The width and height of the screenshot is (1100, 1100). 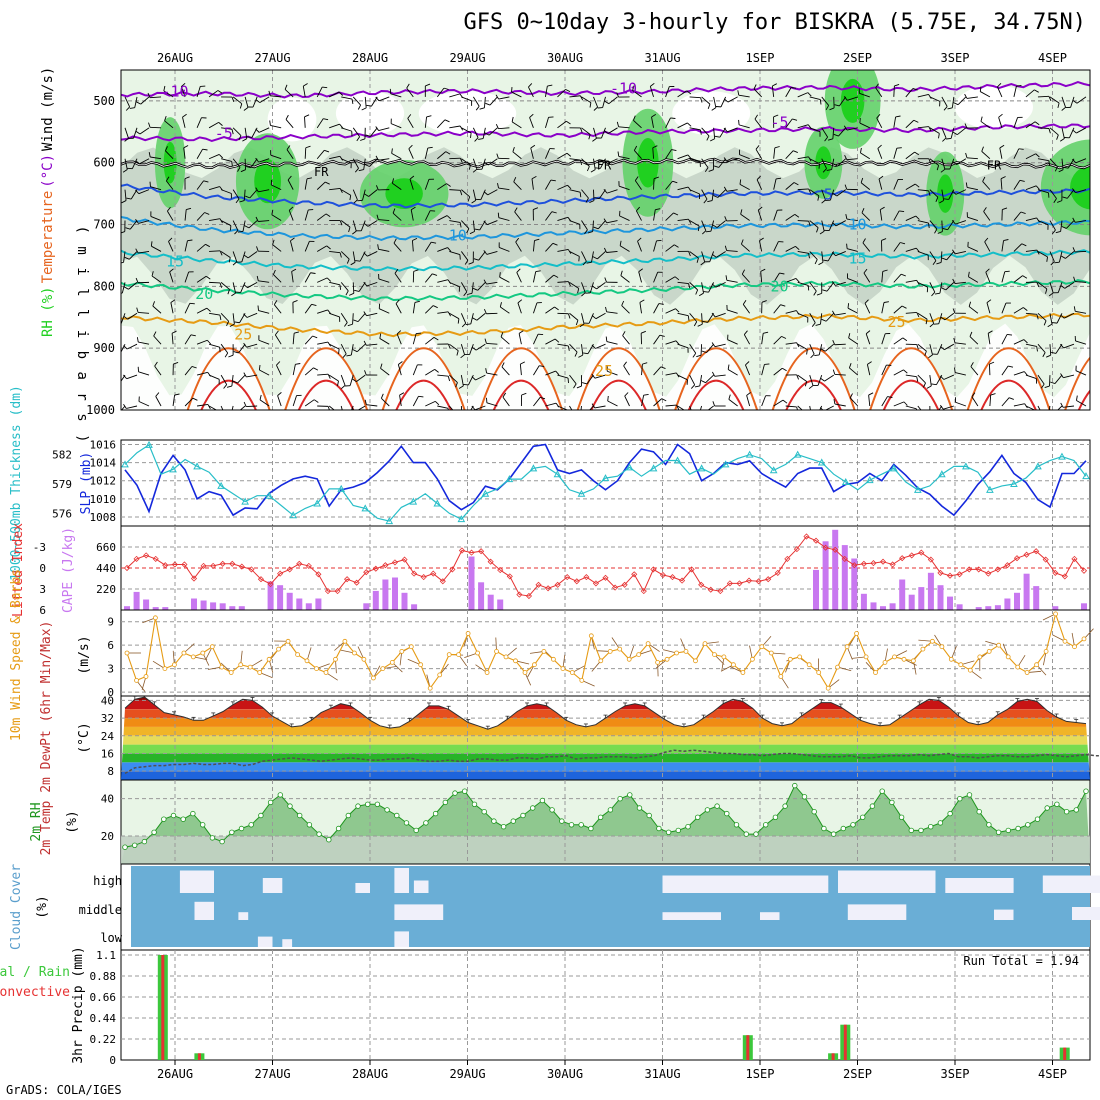 What do you see at coordinates (662, 1074) in the screenshot?
I see `date-tick-label: 31AUG` at bounding box center [662, 1074].